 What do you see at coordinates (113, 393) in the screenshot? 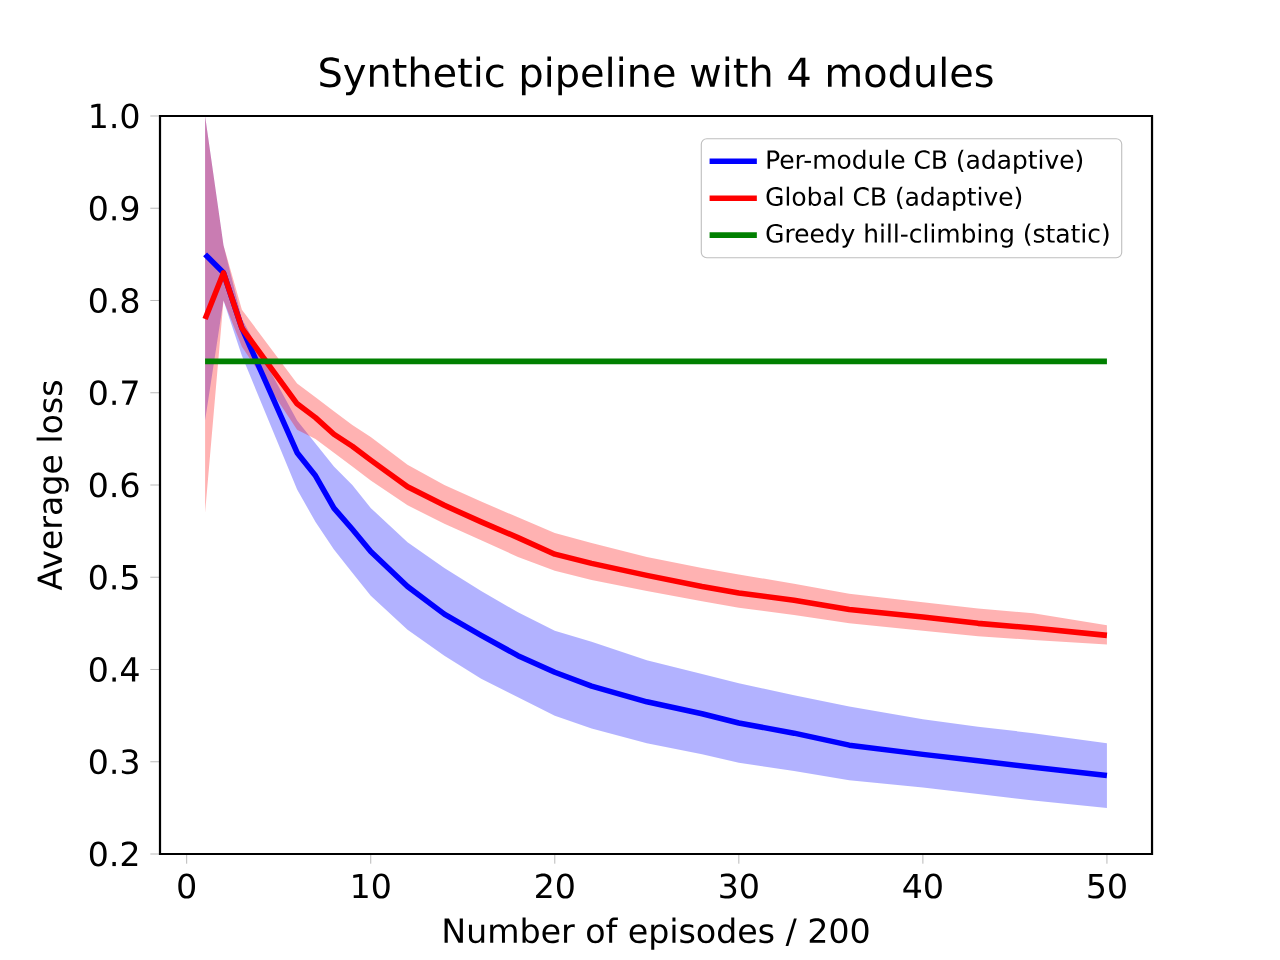
I see `y-tick-label: 0.7` at bounding box center [113, 393].